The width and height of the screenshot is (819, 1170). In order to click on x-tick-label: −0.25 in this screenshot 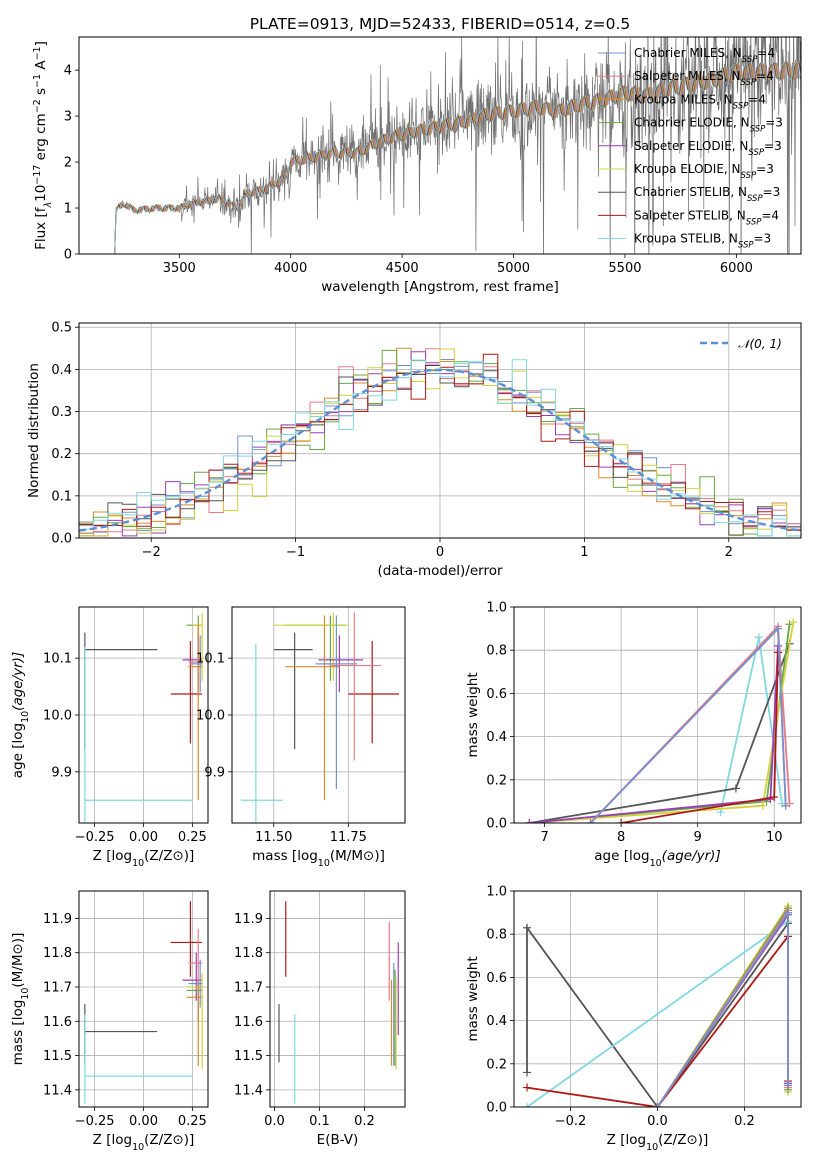, I will do `click(95, 837)`.